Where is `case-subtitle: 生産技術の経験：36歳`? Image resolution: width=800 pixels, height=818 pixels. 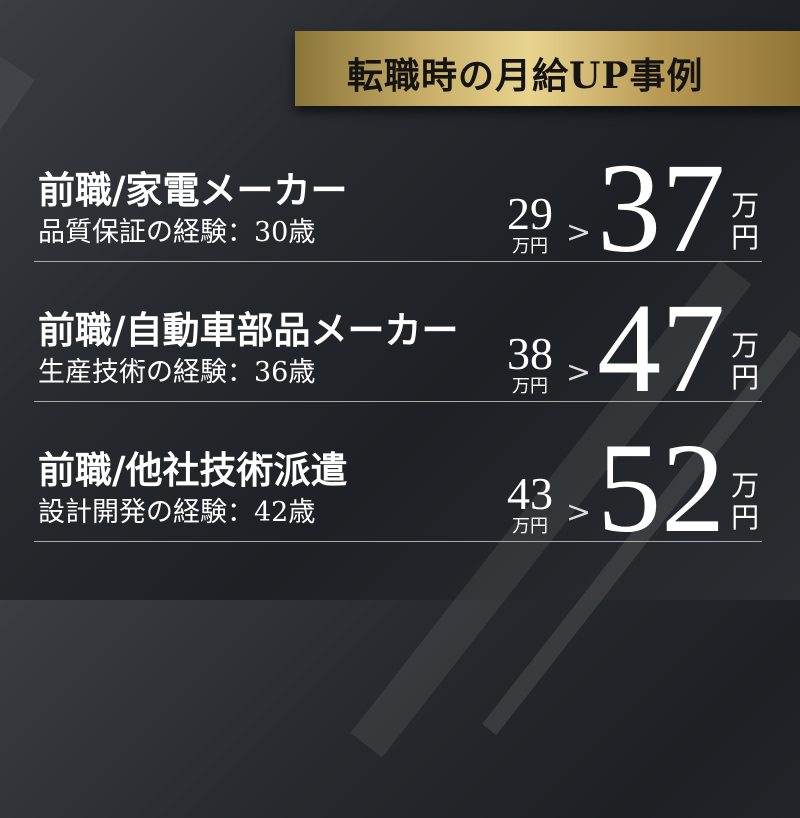
case-subtitle: 生産技術の経験：36歳 is located at coordinates (177, 372).